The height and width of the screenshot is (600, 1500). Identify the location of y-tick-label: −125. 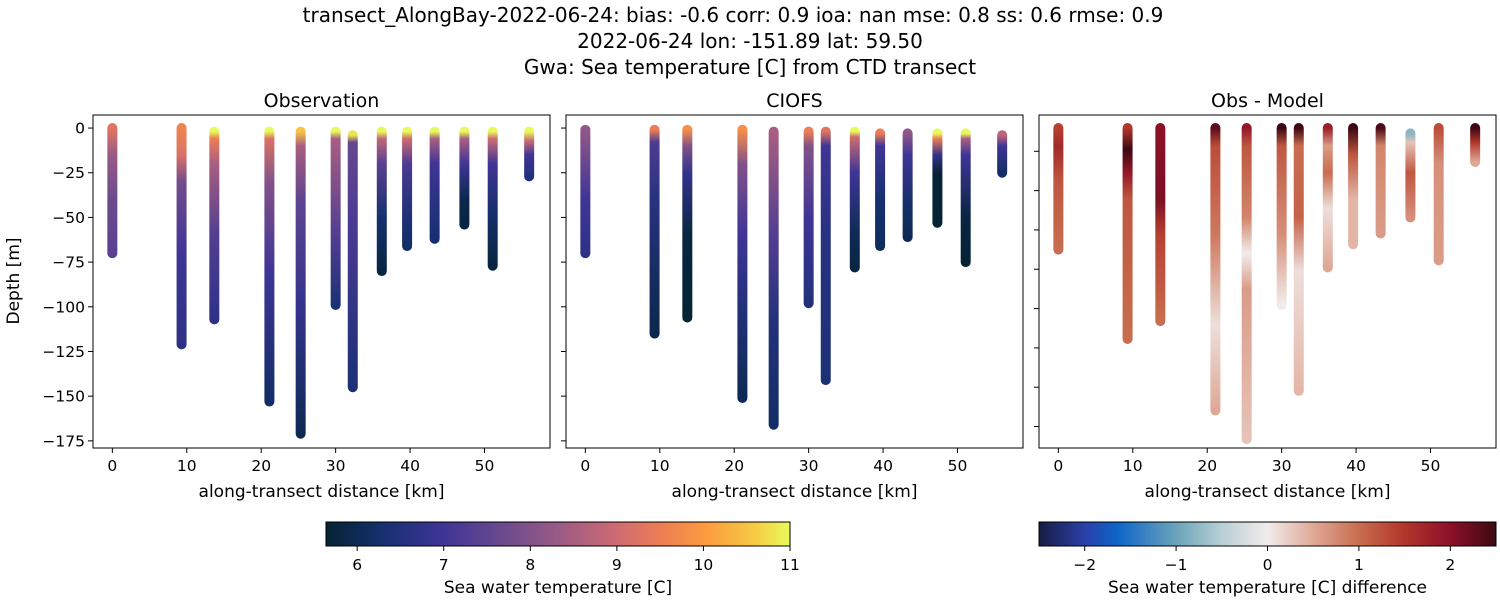
(63, 352).